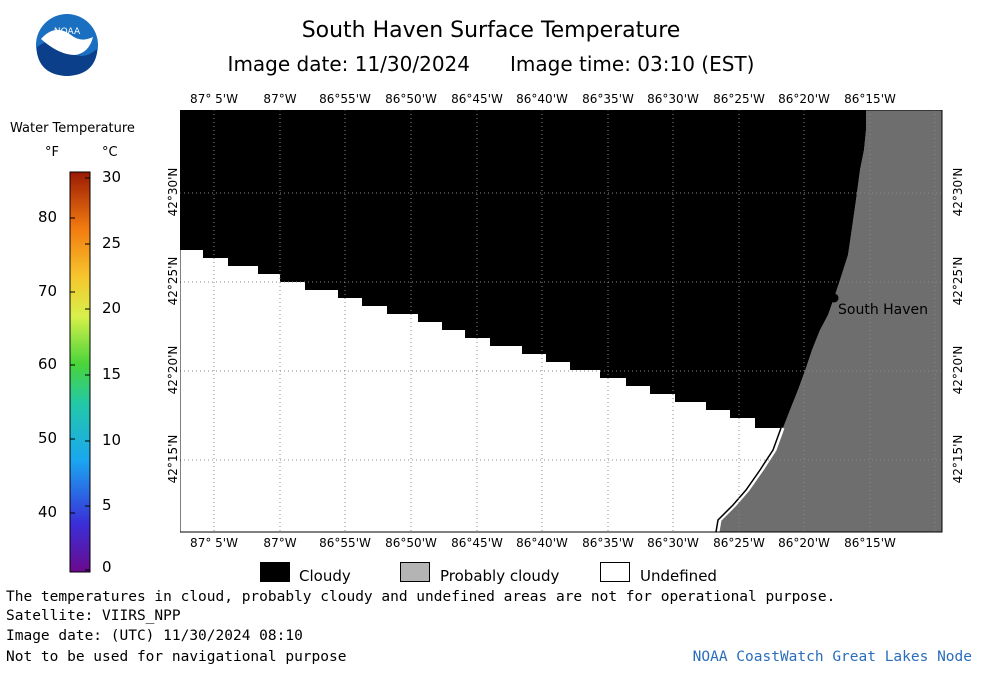 Image resolution: width=982 pixels, height=673 pixels. I want to click on lon-label-bottom: 86°20'W, so click(804, 543).